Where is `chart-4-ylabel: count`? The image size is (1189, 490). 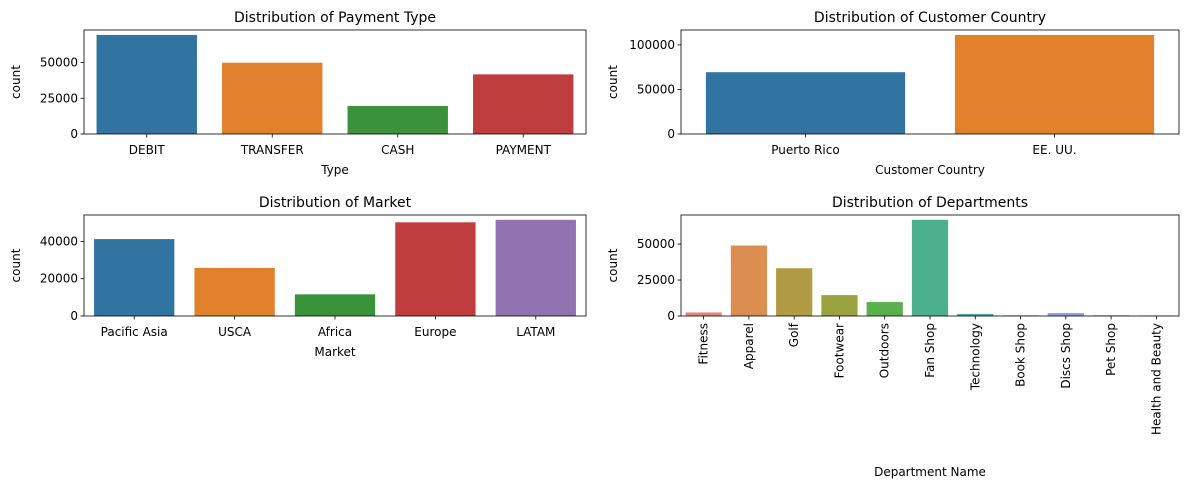
chart-4-ylabel: count is located at coordinates (613, 265).